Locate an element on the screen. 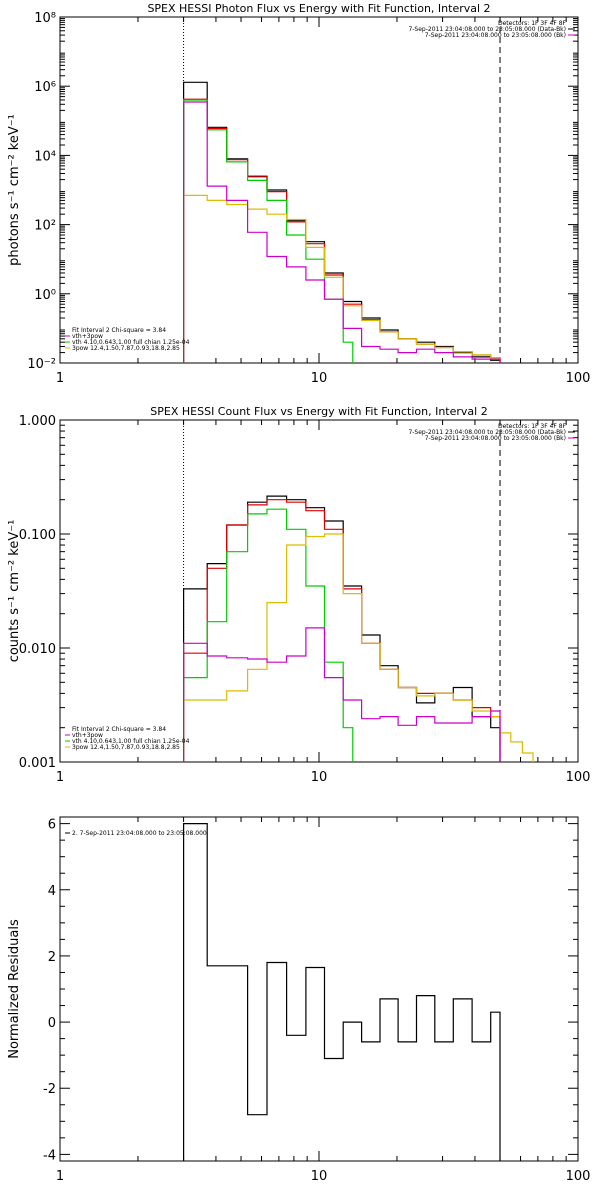  series-vth-3pow is located at coordinates (342, 230).